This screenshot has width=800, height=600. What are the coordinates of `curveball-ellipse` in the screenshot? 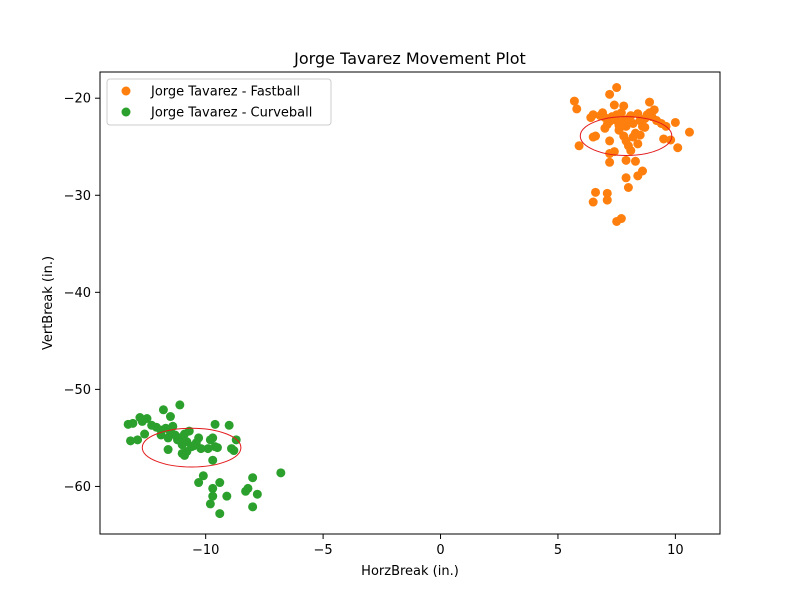 It's located at (191, 447).